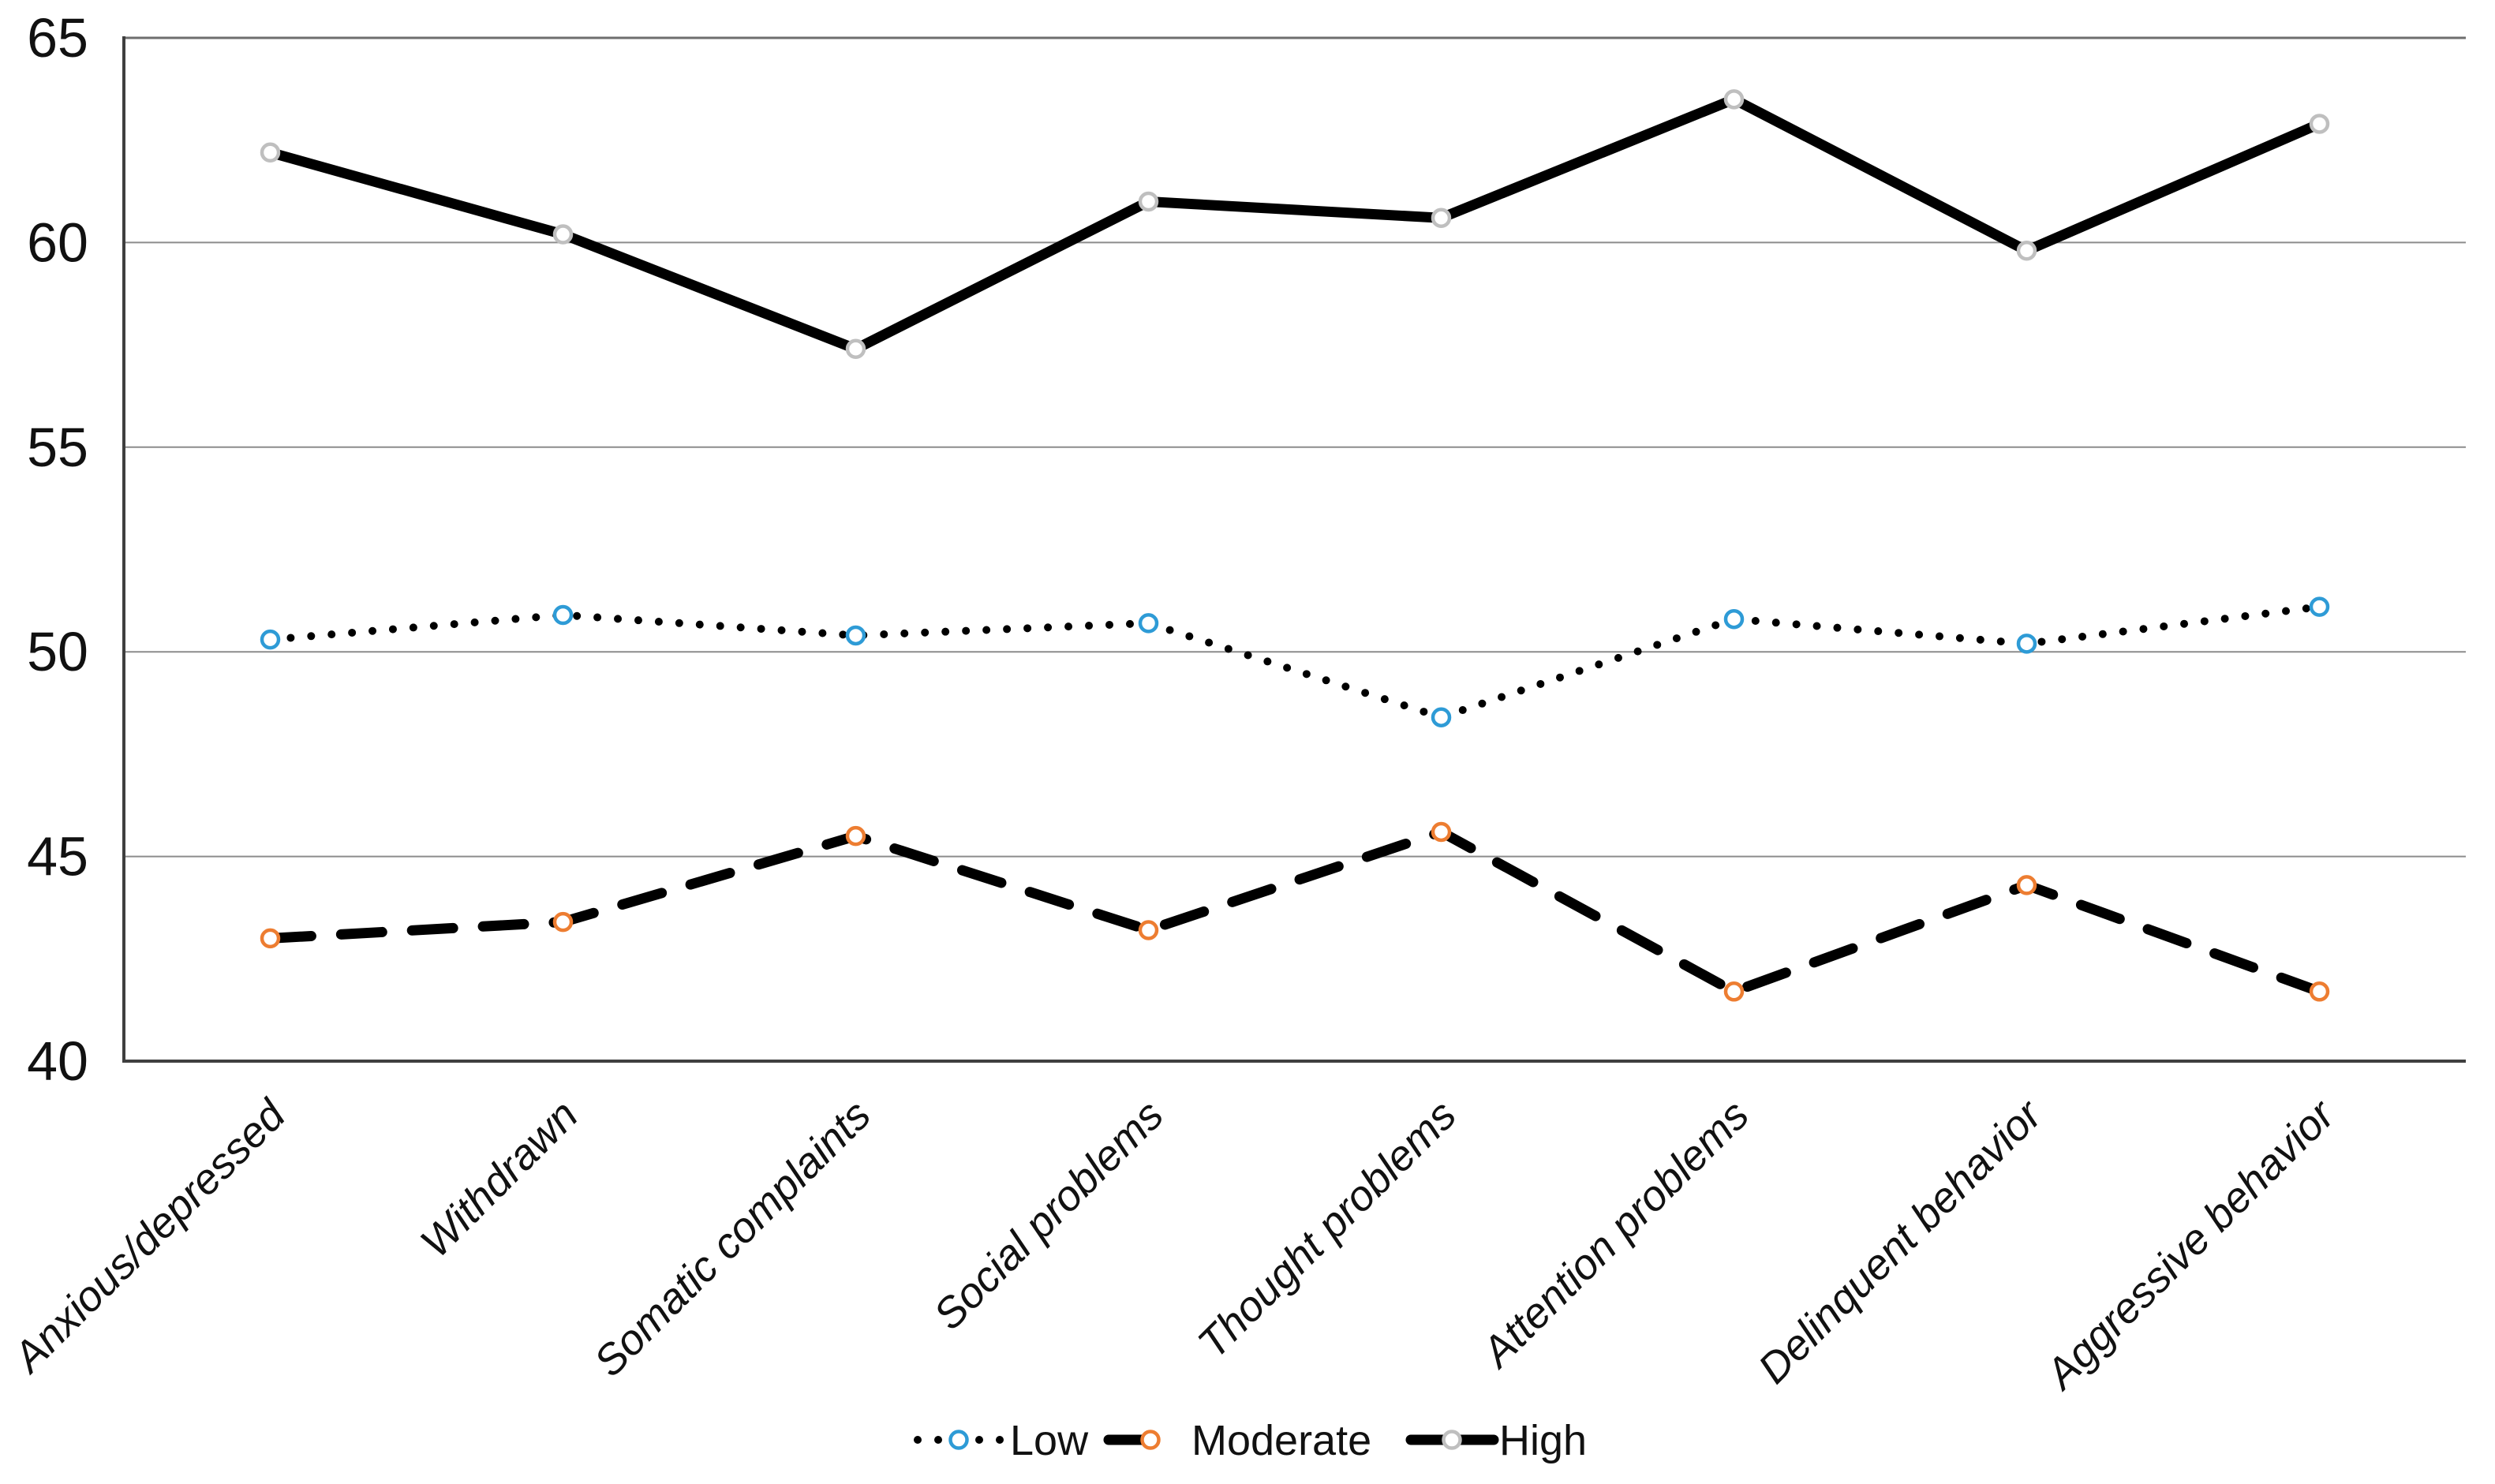  I want to click on y-tick-label: 60, so click(57, 242).